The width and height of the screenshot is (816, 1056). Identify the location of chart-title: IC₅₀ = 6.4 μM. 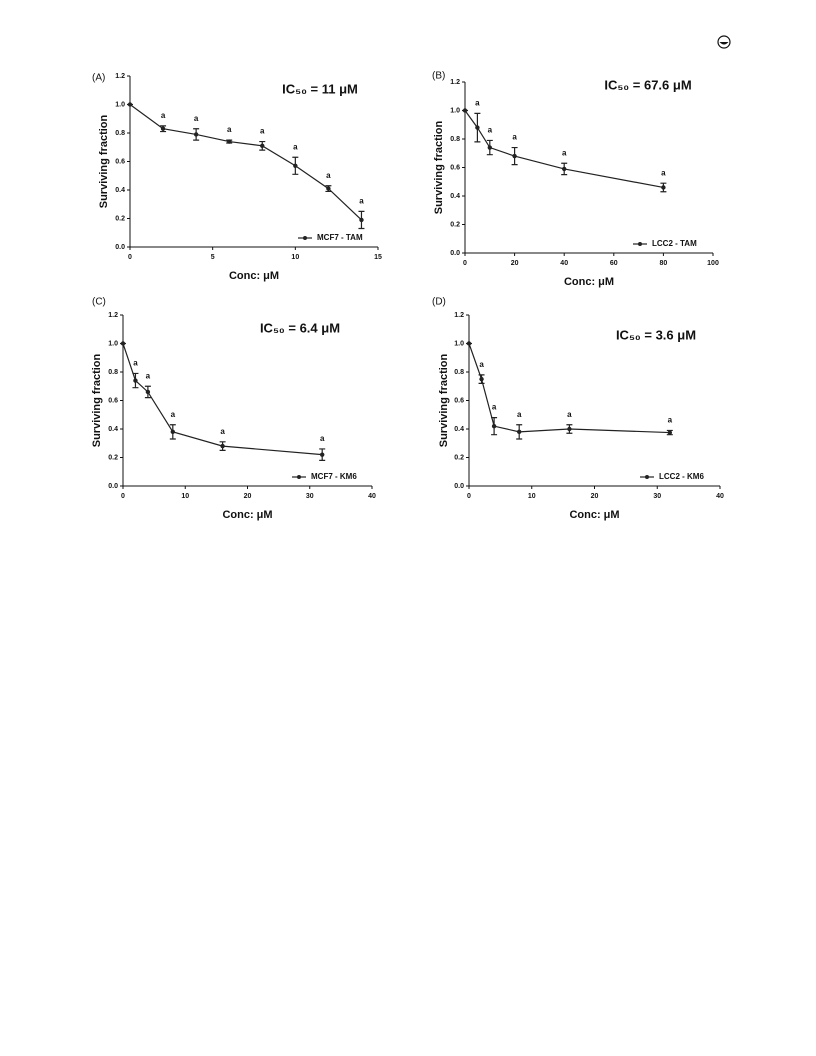
(300, 327).